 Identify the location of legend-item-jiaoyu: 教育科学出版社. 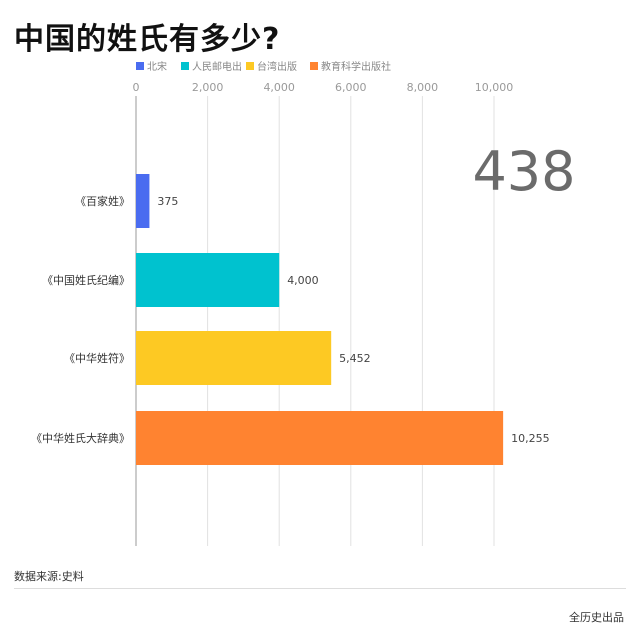
(350, 65).